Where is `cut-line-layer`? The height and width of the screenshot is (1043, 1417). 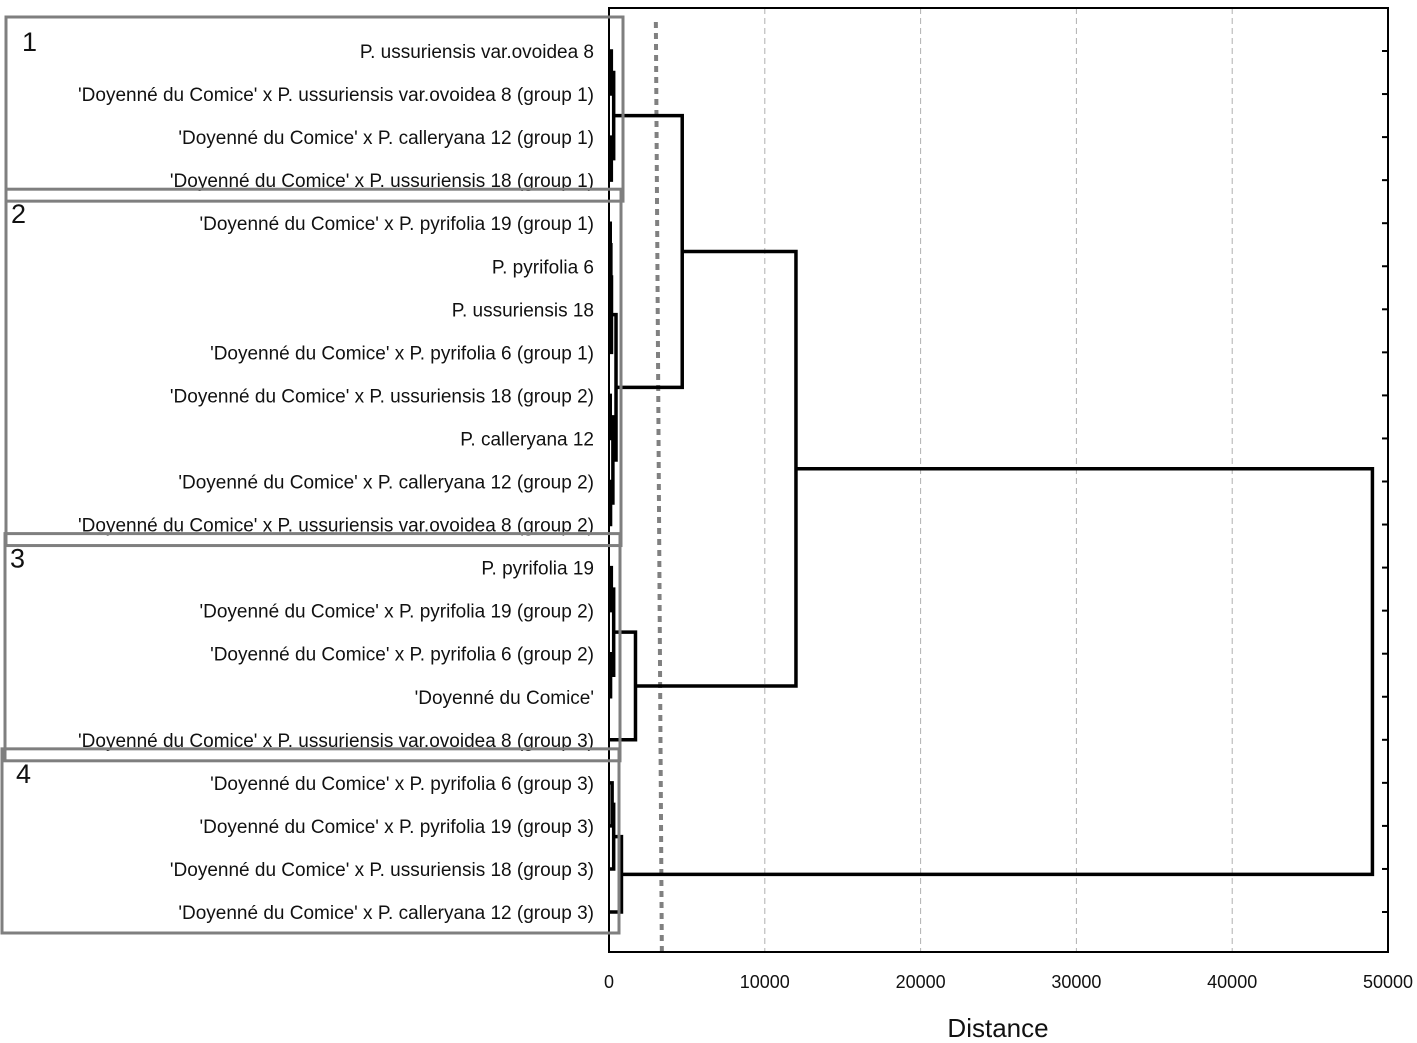
cut-line-layer is located at coordinates (658, 487).